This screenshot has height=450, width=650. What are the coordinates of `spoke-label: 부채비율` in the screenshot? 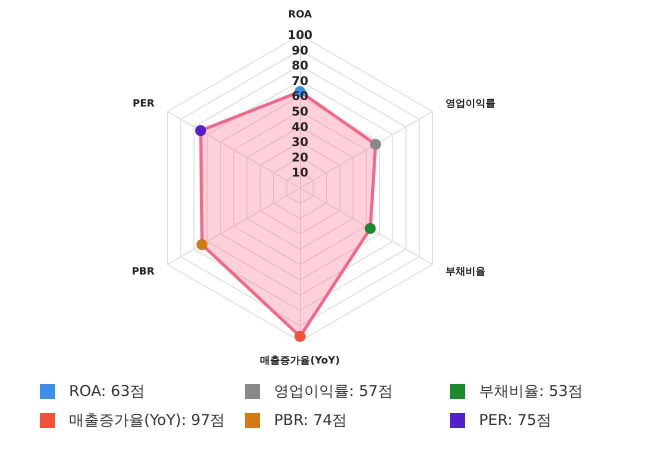 It's located at (465, 272).